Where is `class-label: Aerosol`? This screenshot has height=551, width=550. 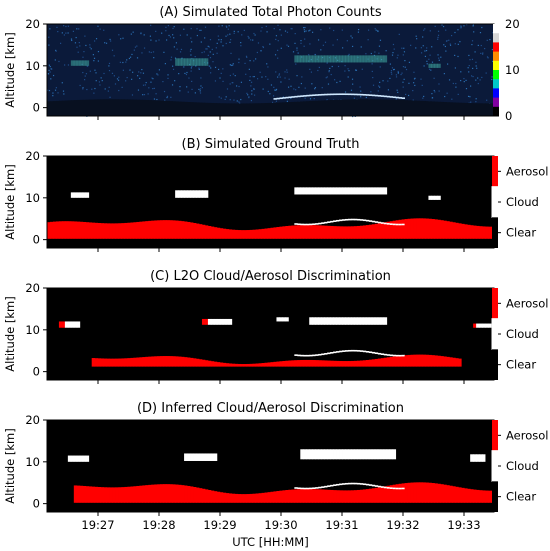 class-label: Aerosol is located at coordinates (527, 303).